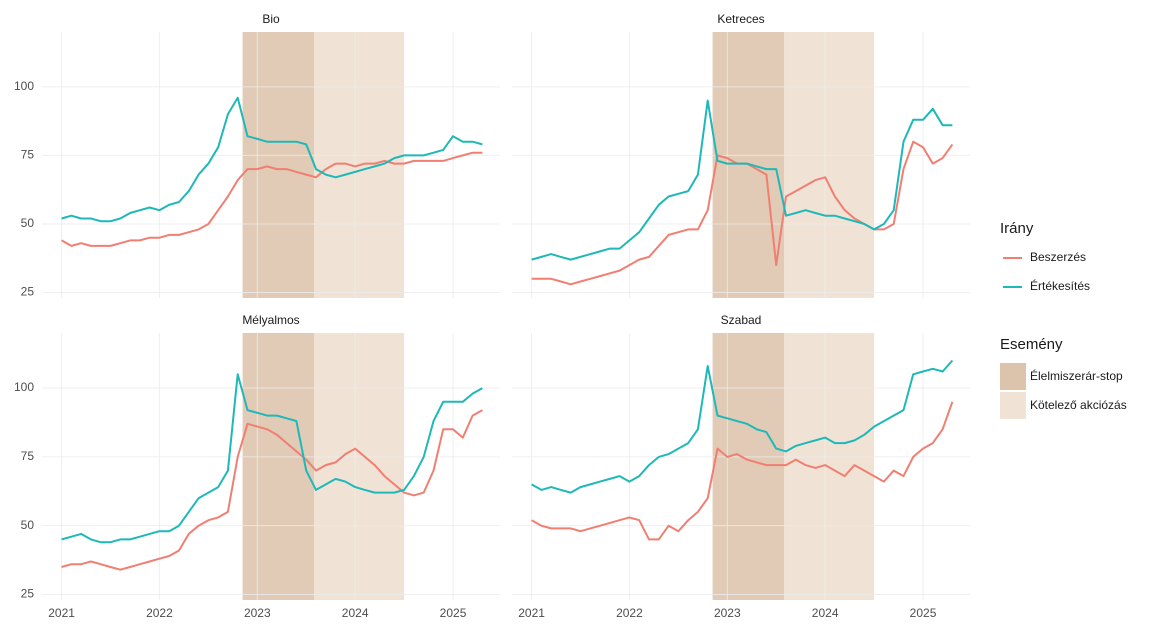  Describe the element at coordinates (1076, 375) in the screenshot. I see `legend-label: Élelmiszerár-stop` at that location.